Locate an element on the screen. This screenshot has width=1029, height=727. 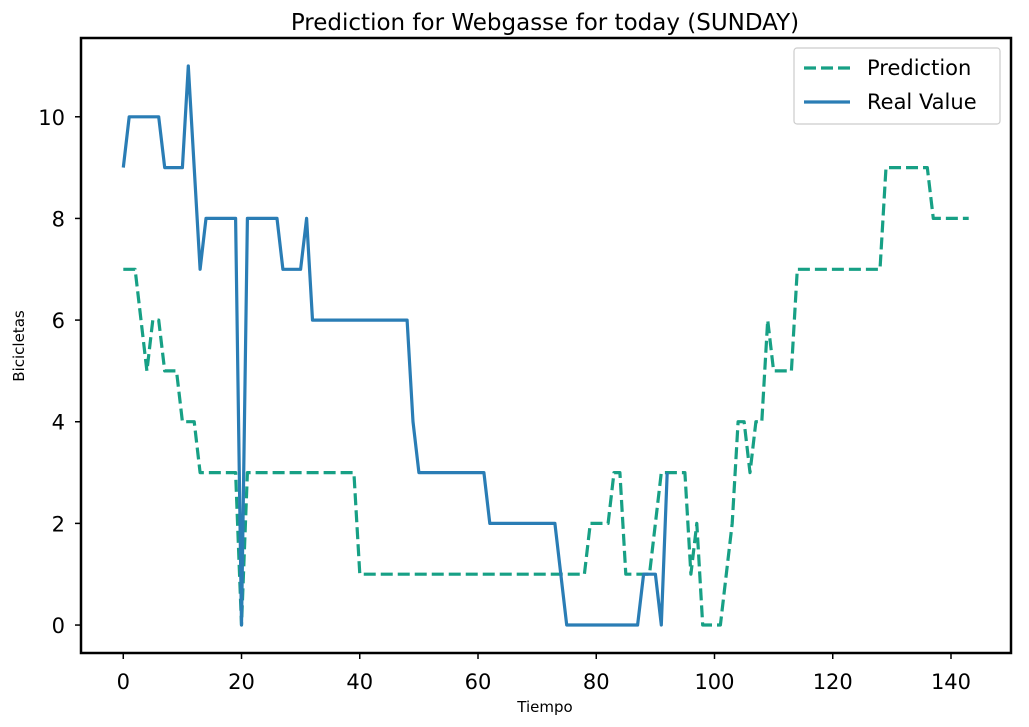
y-tick-label: 2 is located at coordinates (58, 524).